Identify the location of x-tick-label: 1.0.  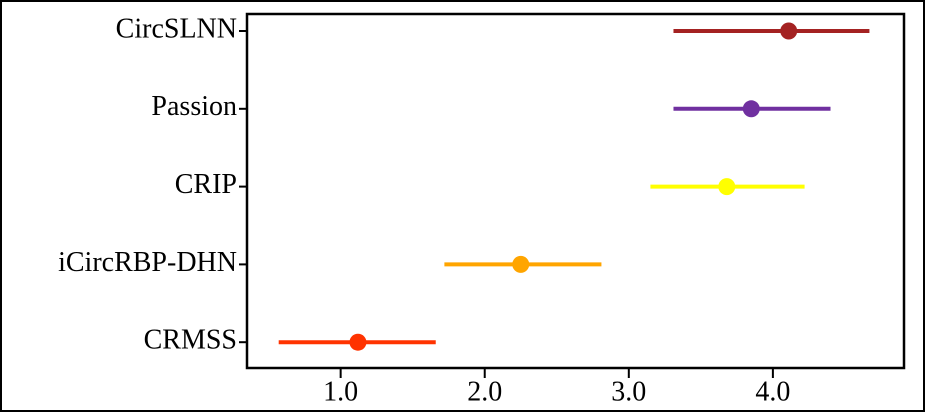
(340, 391).